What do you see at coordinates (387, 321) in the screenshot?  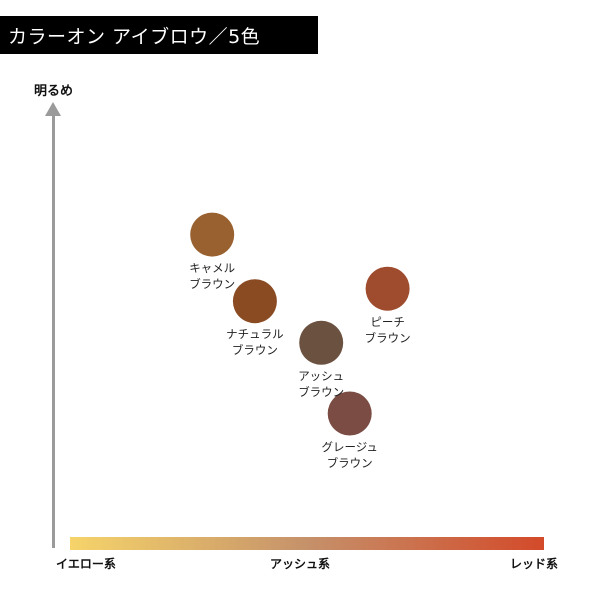 I see `point-label-line: ピーチ` at bounding box center [387, 321].